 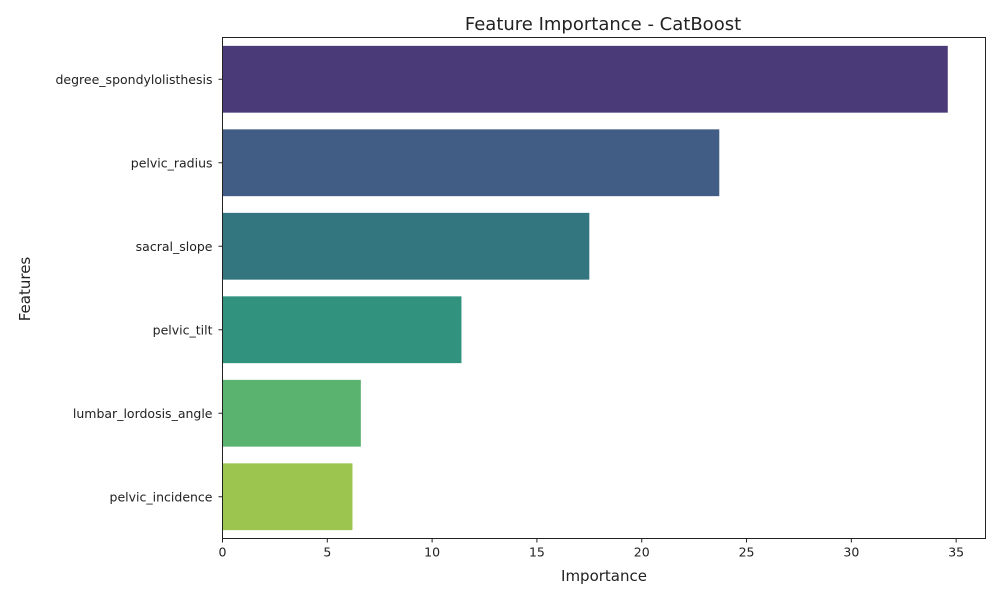 What do you see at coordinates (851, 552) in the screenshot?
I see `x-tick-label: 30` at bounding box center [851, 552].